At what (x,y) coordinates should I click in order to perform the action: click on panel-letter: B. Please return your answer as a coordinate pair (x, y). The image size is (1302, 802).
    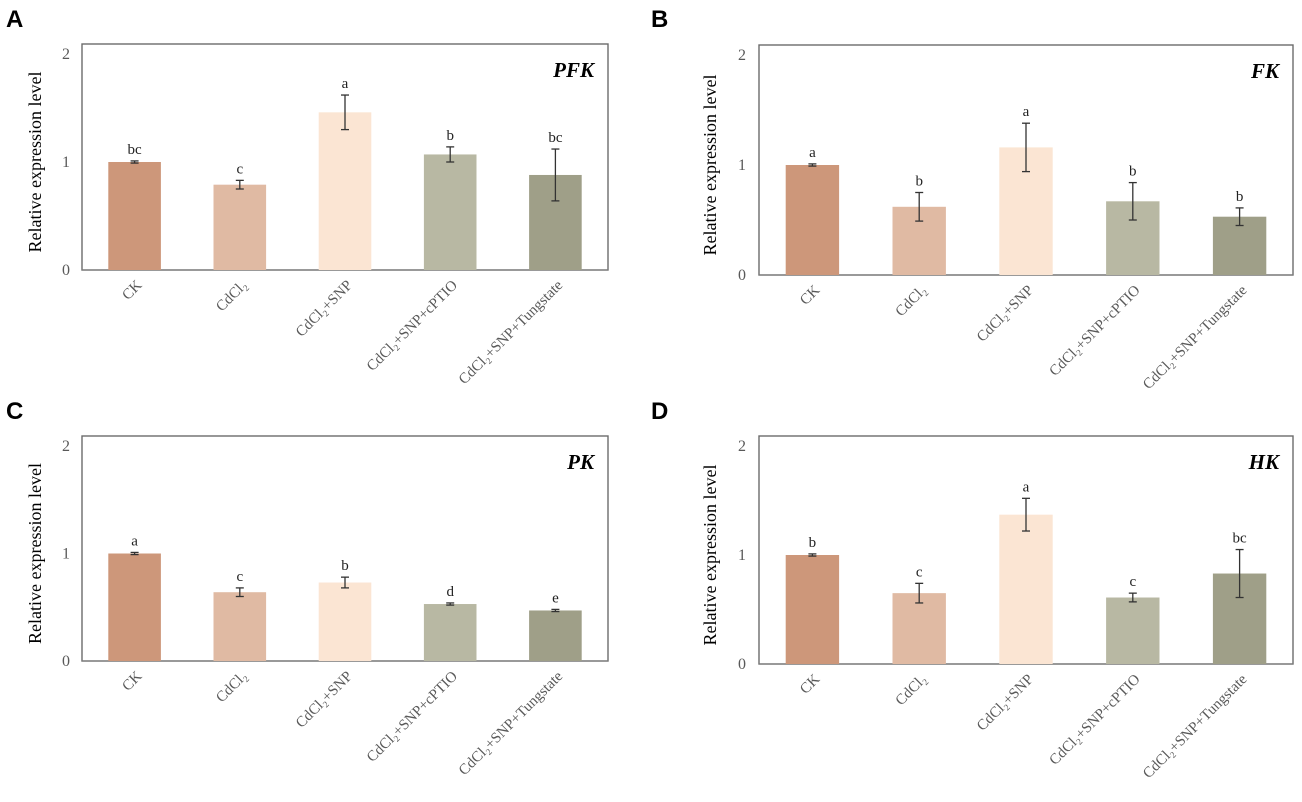
    Looking at the image, I should click on (659, 19).